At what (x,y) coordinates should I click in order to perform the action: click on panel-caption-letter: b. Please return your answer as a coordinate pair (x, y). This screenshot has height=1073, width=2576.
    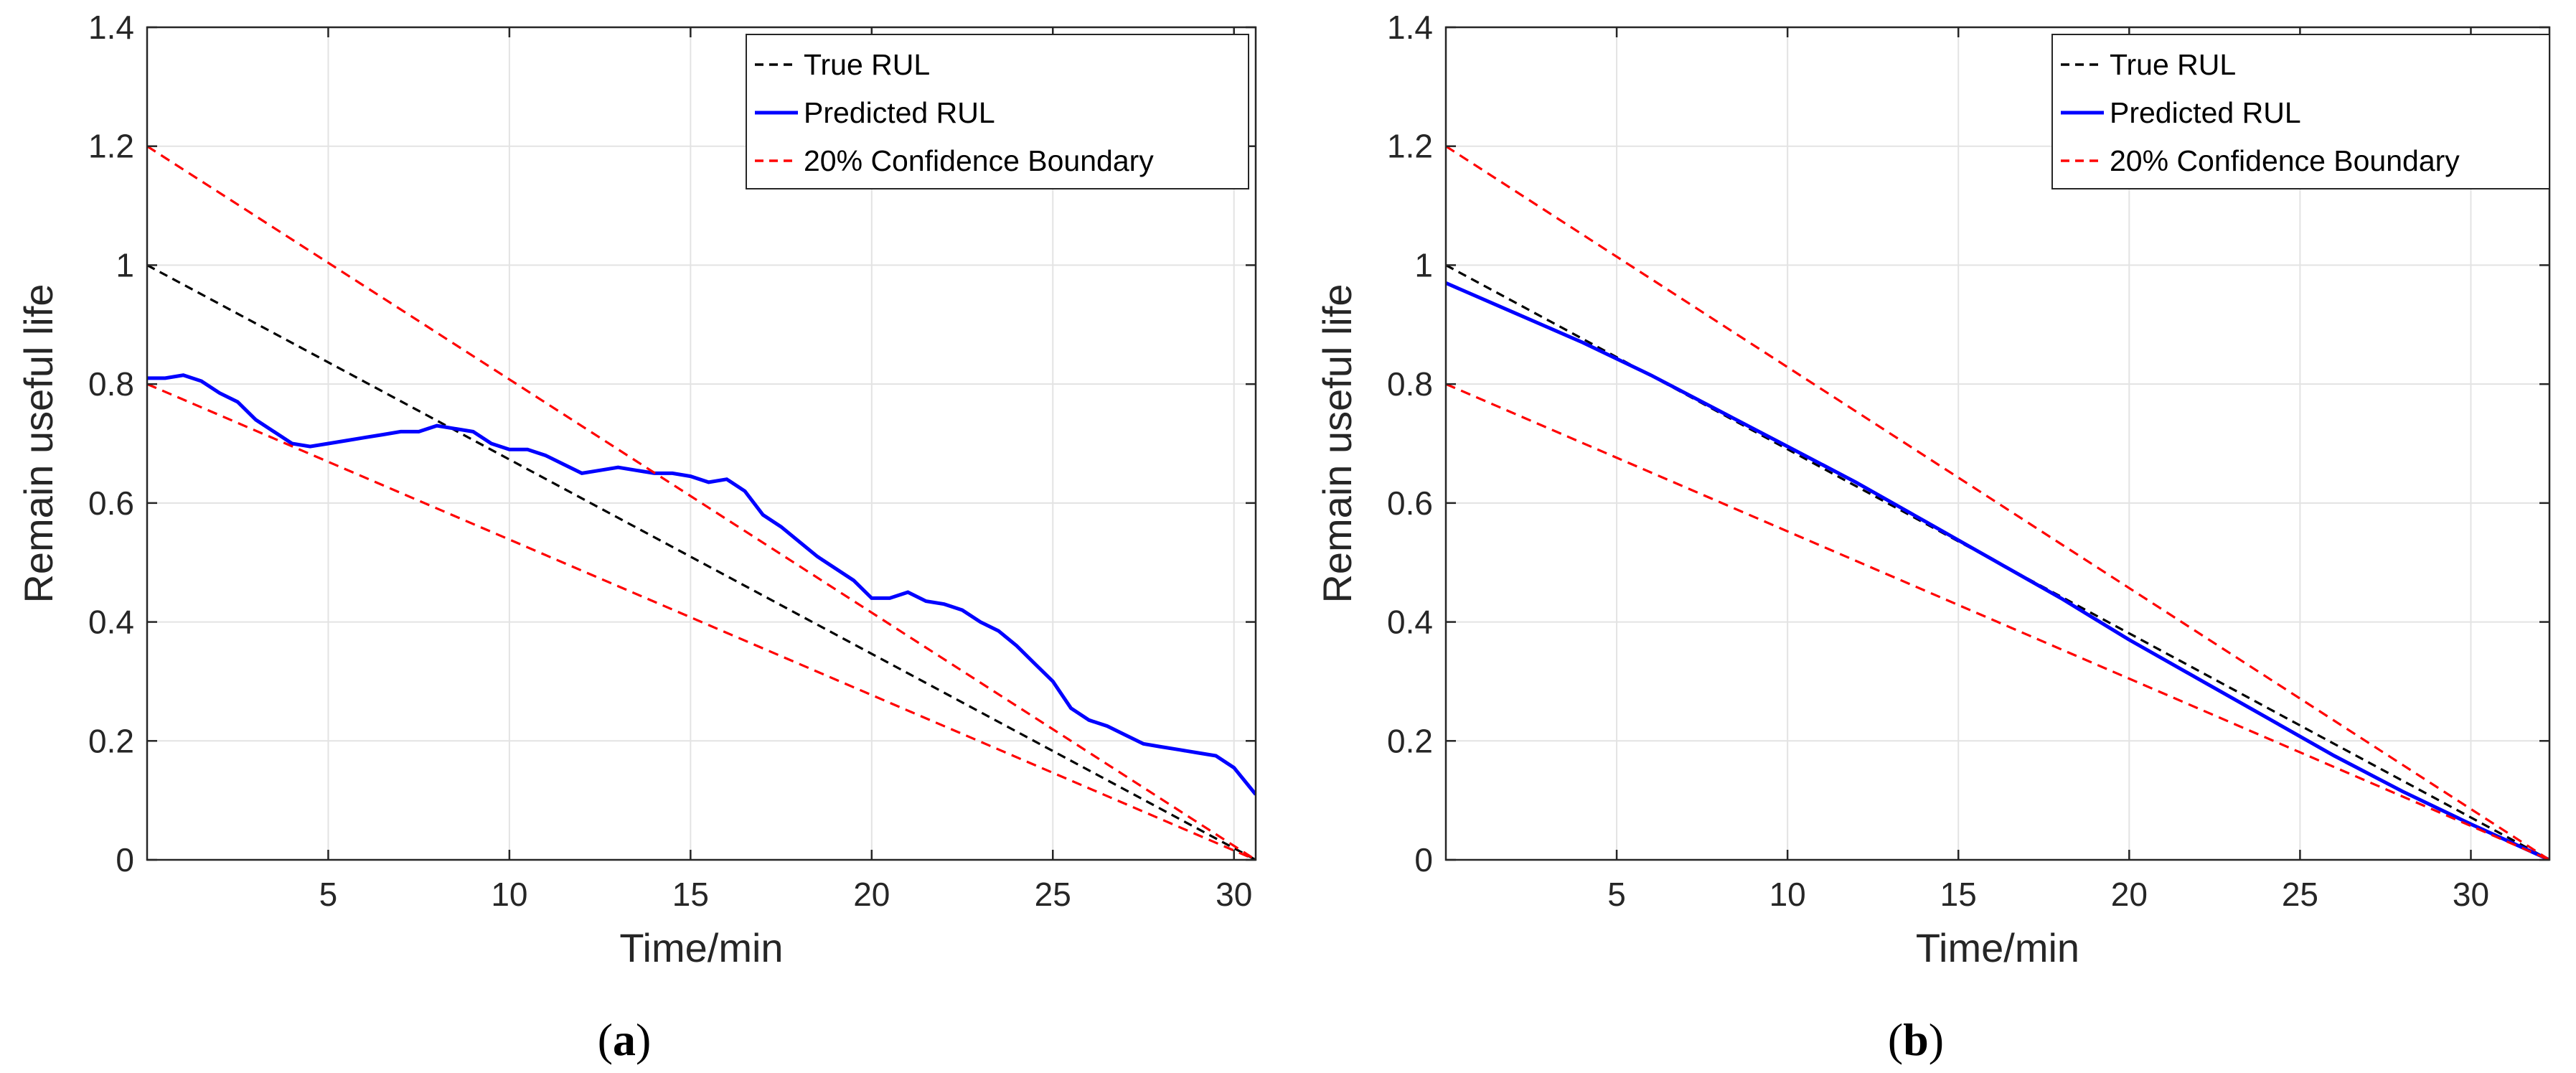
    Looking at the image, I should click on (1916, 1039).